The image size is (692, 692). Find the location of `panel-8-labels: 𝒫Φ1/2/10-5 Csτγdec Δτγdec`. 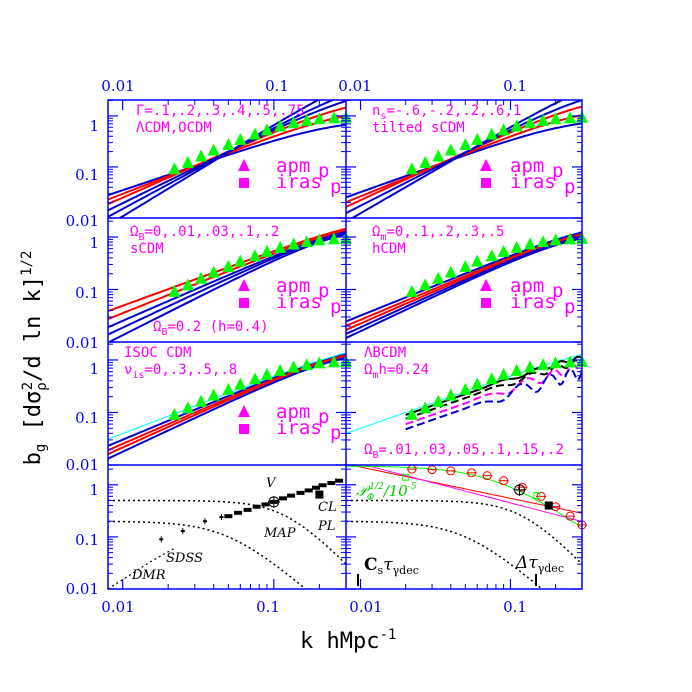

panel-8-labels: 𝒫Φ1/2/10-5 Csτγdec Δτγdec is located at coordinates (460, 529).